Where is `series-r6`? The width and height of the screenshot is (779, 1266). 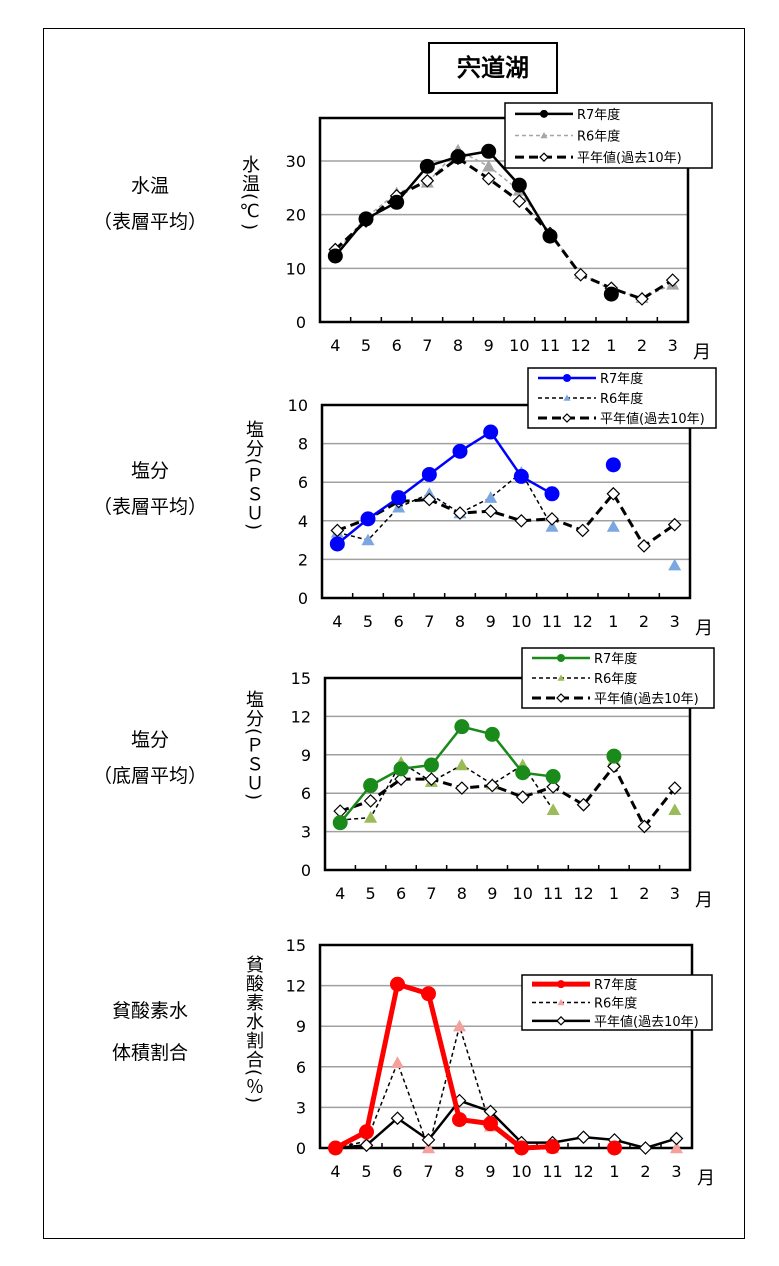
series-r6 is located at coordinates (507, 789).